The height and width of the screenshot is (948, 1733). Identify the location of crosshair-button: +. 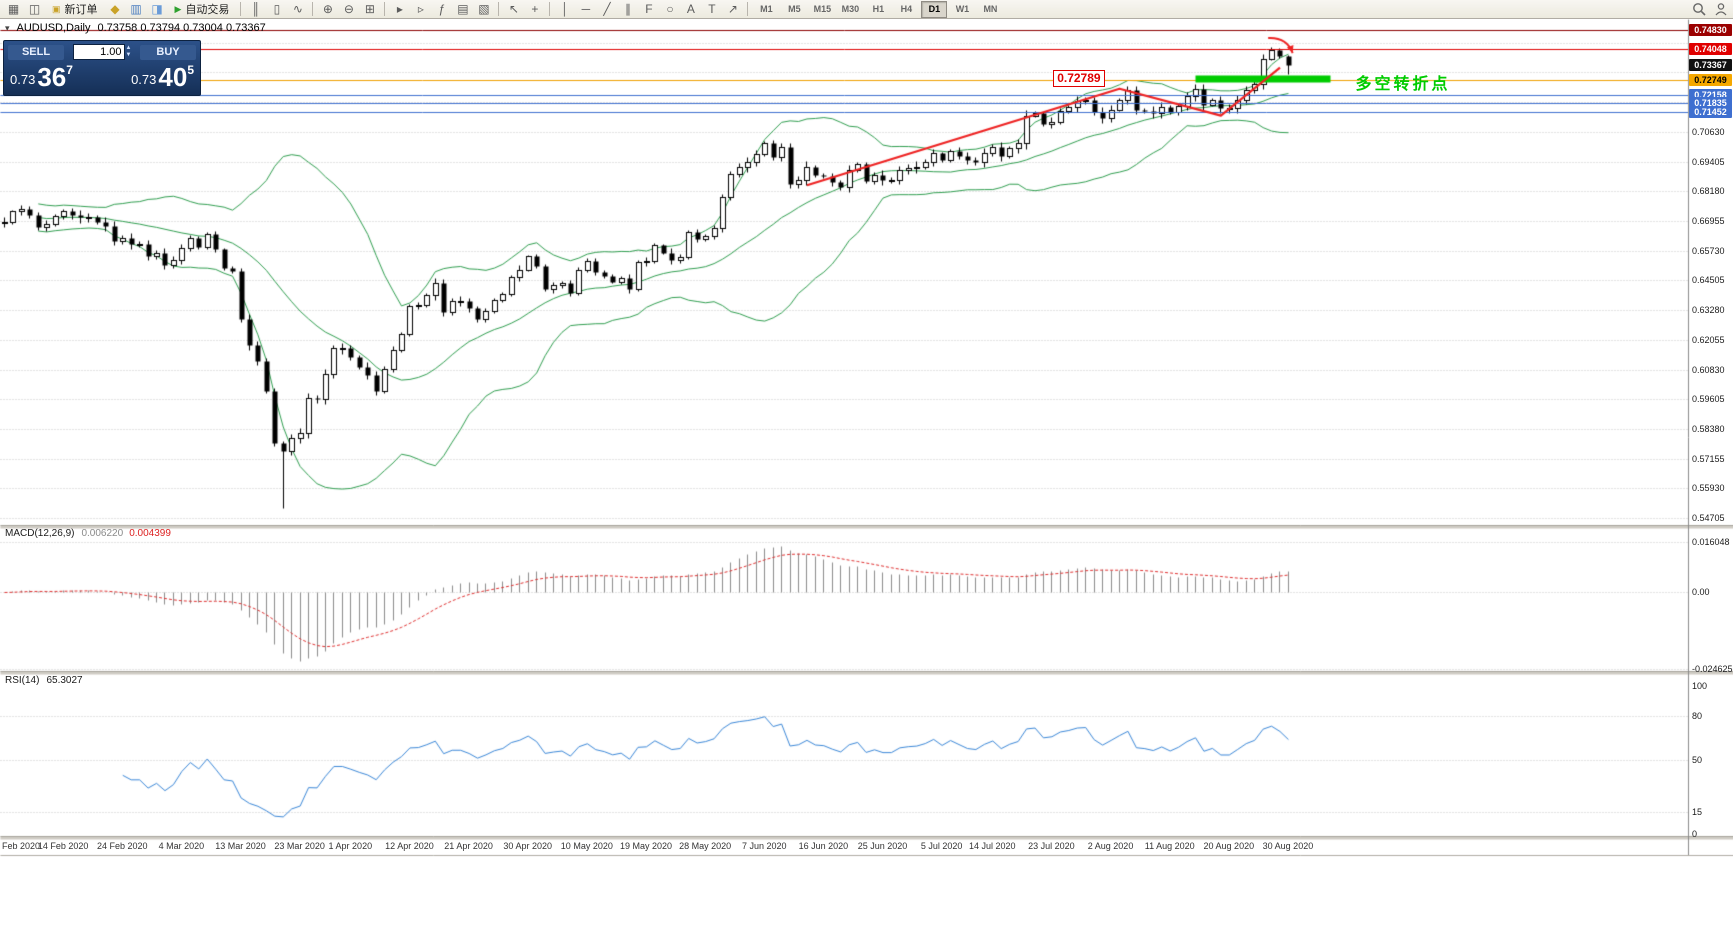
(535, 9).